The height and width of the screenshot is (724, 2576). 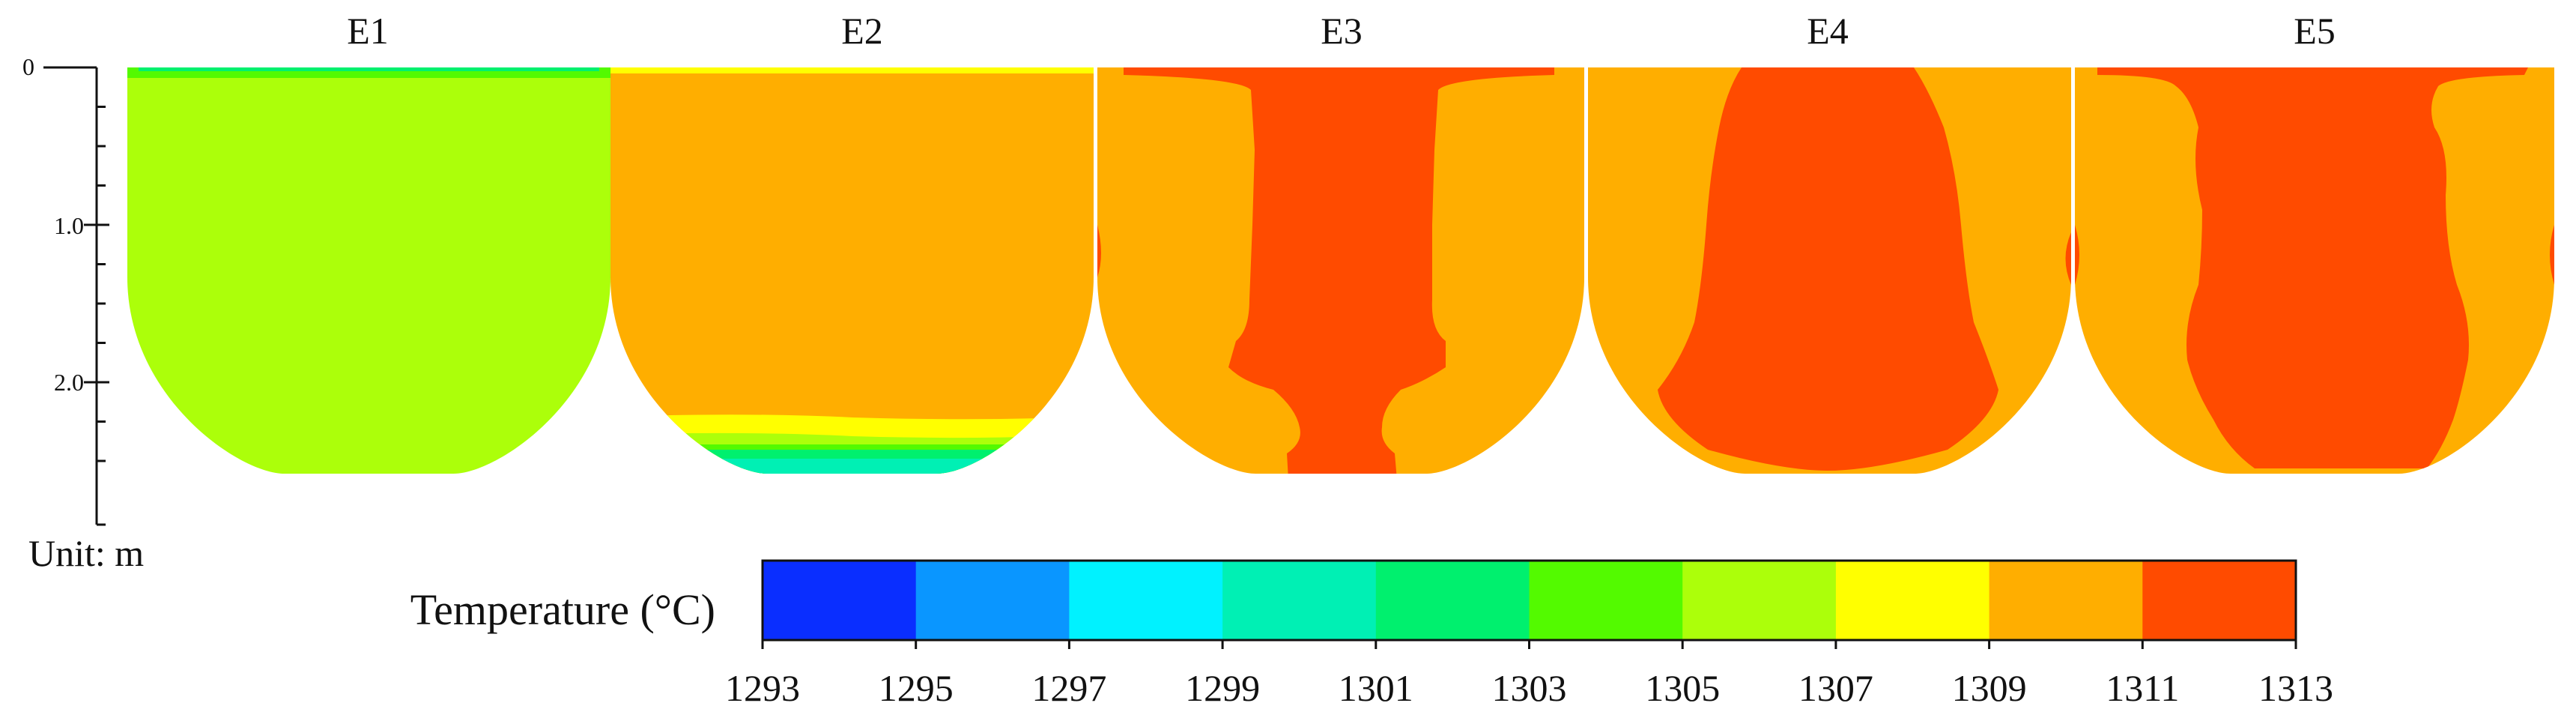 What do you see at coordinates (83, 313) in the screenshot?
I see `depth-axis: 0 1.0 2.0 Unit: m` at bounding box center [83, 313].